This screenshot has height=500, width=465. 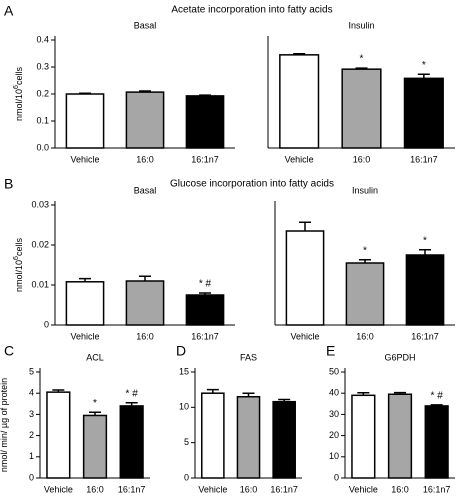 What do you see at coordinates (252, 184) in the screenshot?
I see `panel-title: Glucose incorporation into fatty acids` at bounding box center [252, 184].